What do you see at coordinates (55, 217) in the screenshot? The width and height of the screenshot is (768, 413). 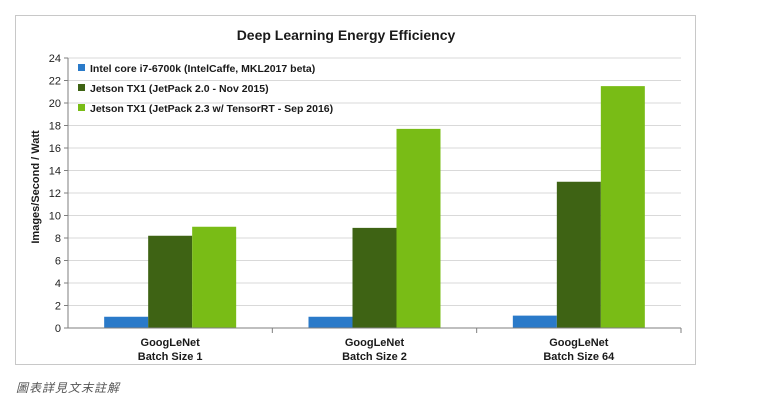 I see `y-tick-label: 10` at bounding box center [55, 217].